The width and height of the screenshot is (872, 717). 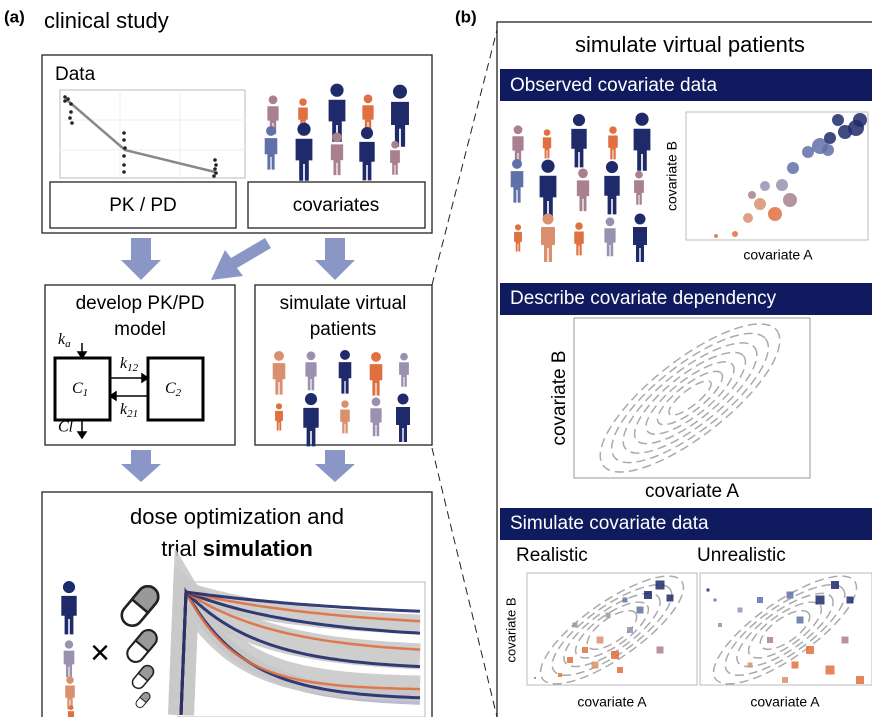 I want to click on sim-points, so click(x=699, y=630).